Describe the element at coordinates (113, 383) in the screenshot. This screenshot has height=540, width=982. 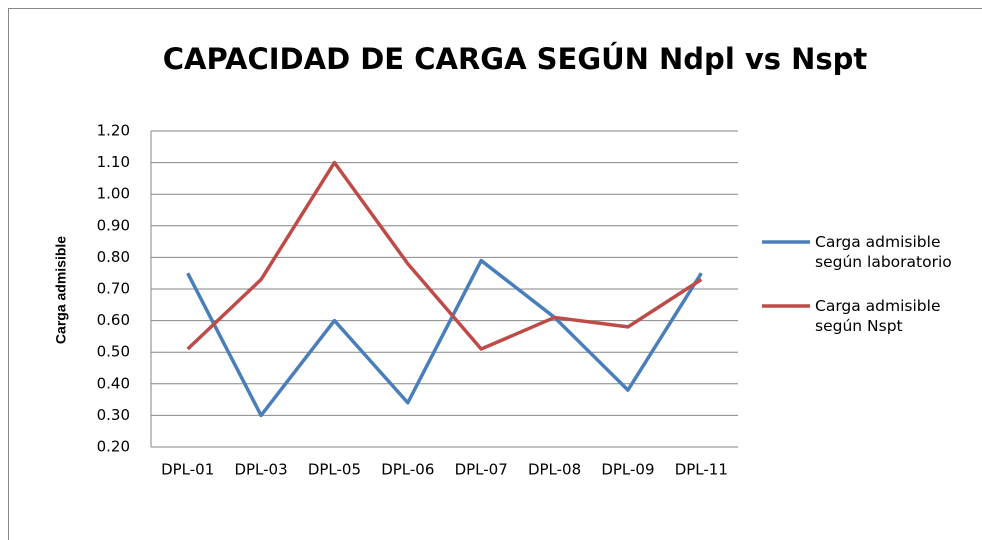
I see `y-tick-label: 0.40` at that location.